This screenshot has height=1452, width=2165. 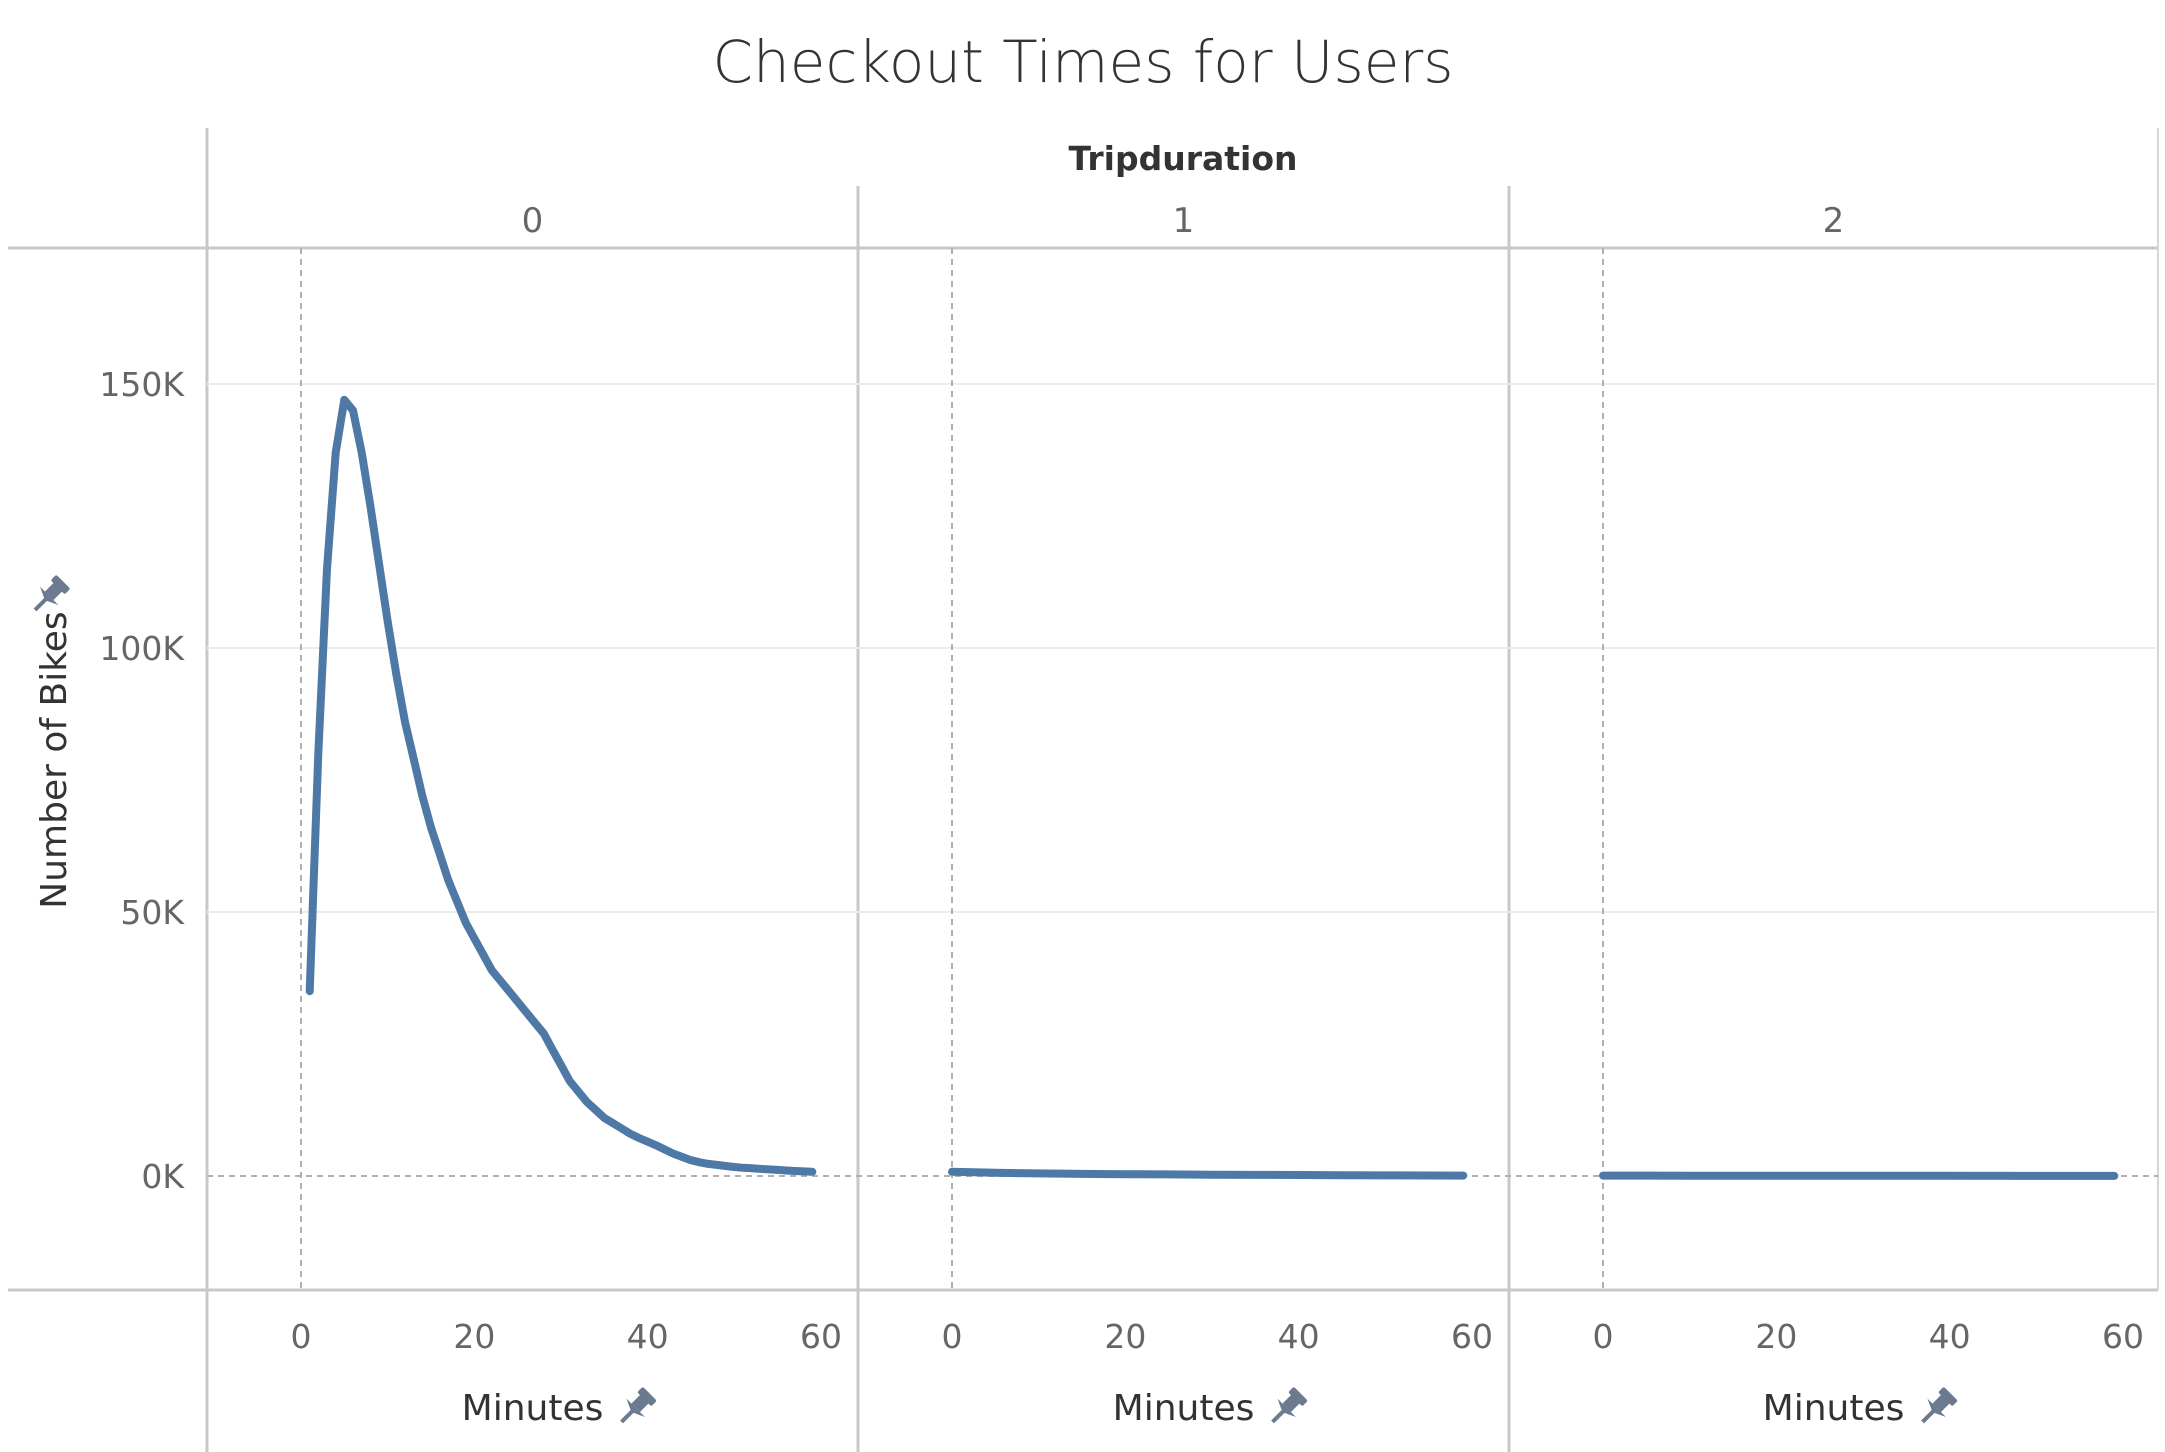 I want to click on y-axis-title-group: Number of Bikes, so click(x=54, y=759).